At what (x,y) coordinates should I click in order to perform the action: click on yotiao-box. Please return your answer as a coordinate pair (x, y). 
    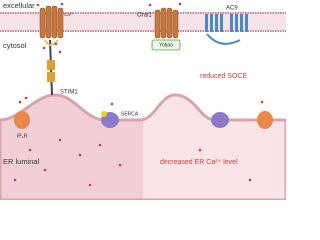
    Looking at the image, I should click on (166, 45).